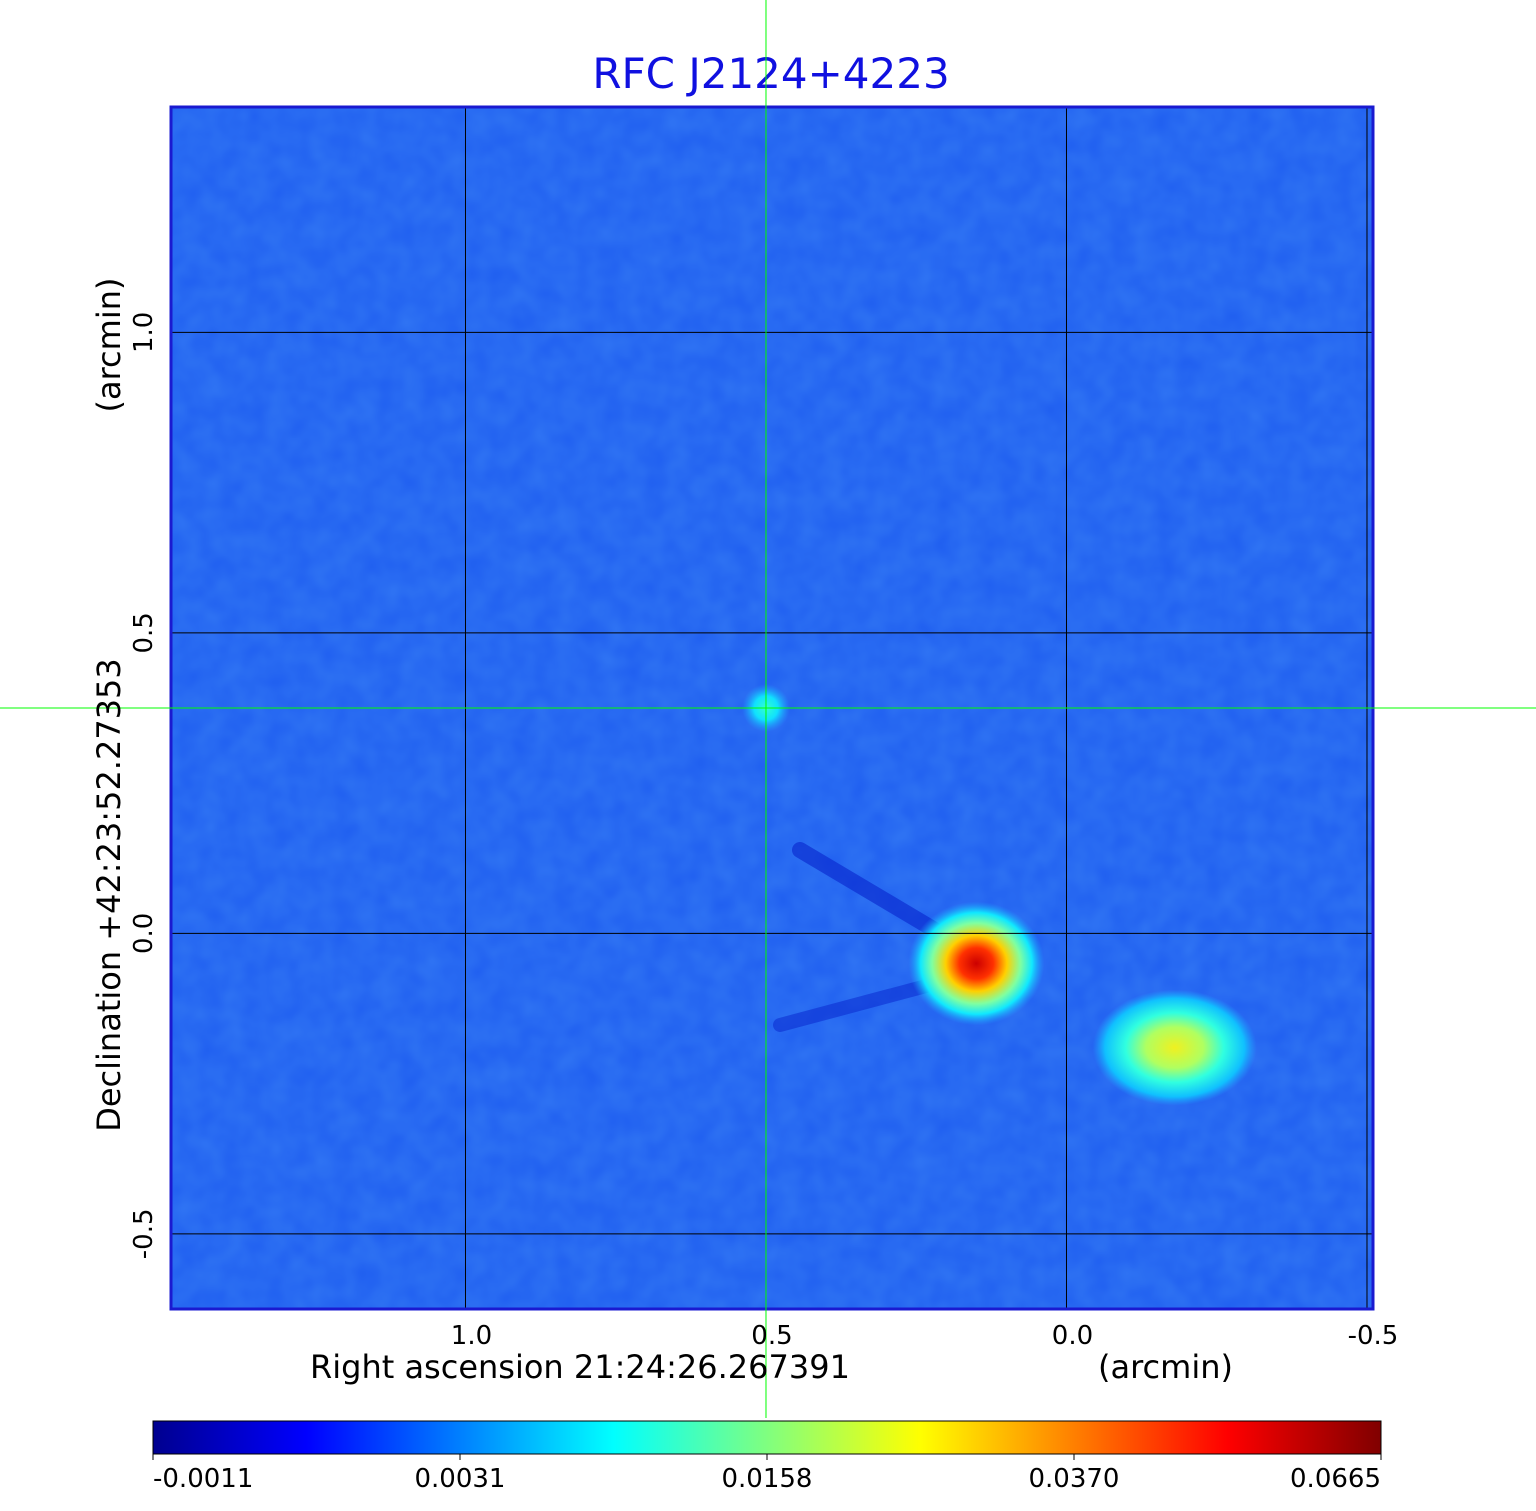  What do you see at coordinates (144, 632) in the screenshot?
I see `y-tick-label: 0.5` at bounding box center [144, 632].